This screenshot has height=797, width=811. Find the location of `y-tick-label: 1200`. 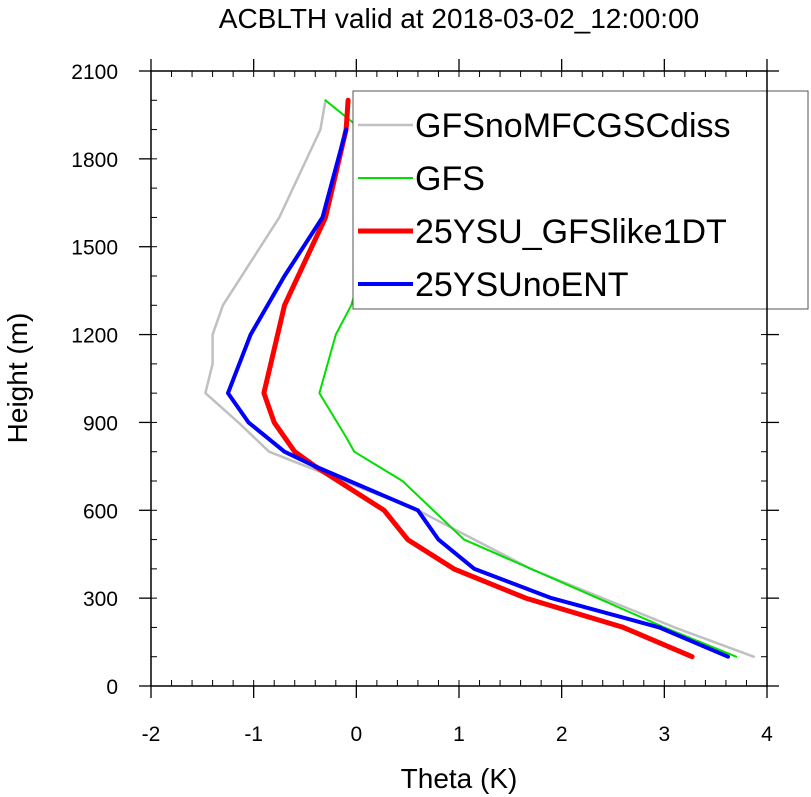

y-tick-label: 1200 is located at coordinates (94, 336).